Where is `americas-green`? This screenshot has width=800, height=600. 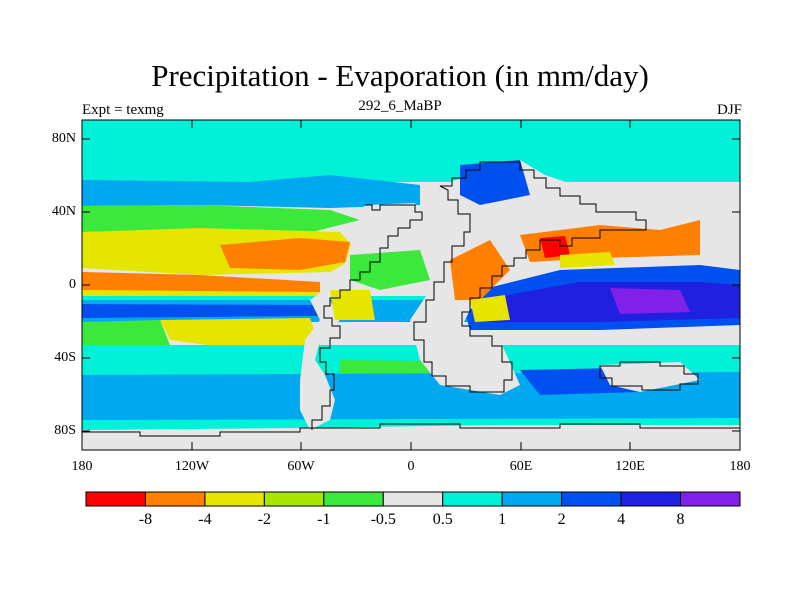
americas-green is located at coordinates (390, 270).